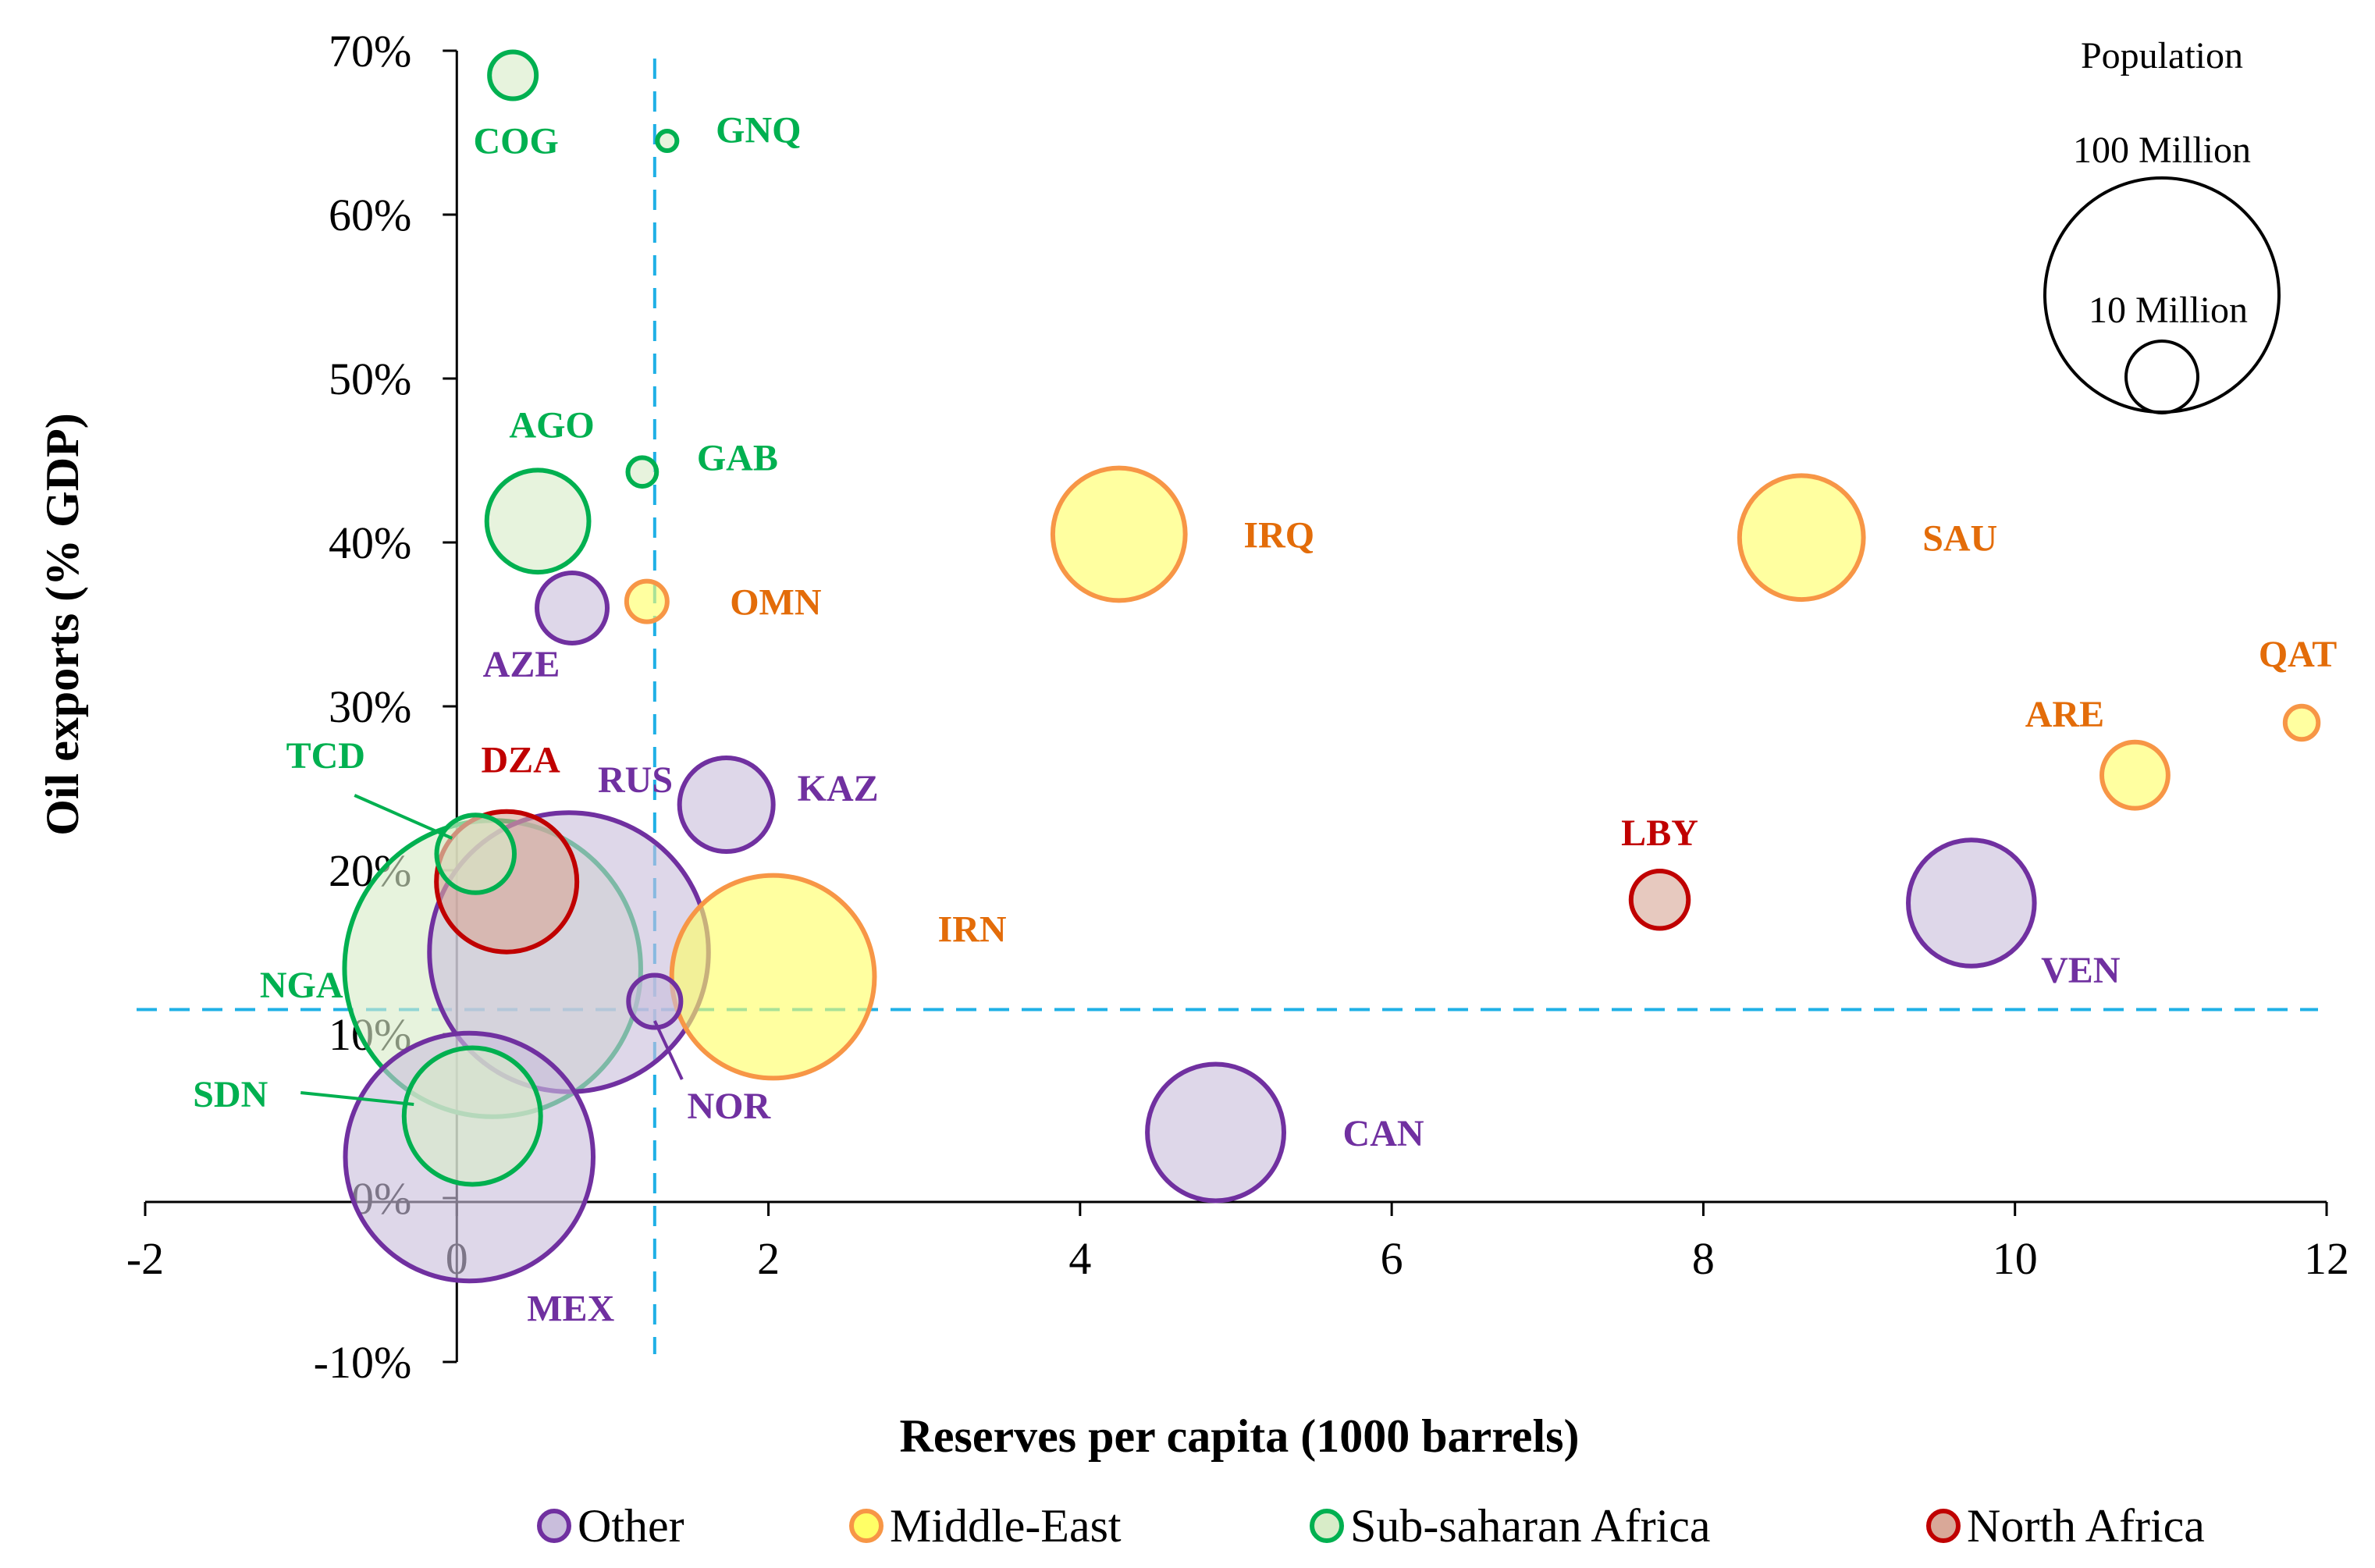  What do you see at coordinates (515, 141) in the screenshot?
I see `point-label-cog: COG` at bounding box center [515, 141].